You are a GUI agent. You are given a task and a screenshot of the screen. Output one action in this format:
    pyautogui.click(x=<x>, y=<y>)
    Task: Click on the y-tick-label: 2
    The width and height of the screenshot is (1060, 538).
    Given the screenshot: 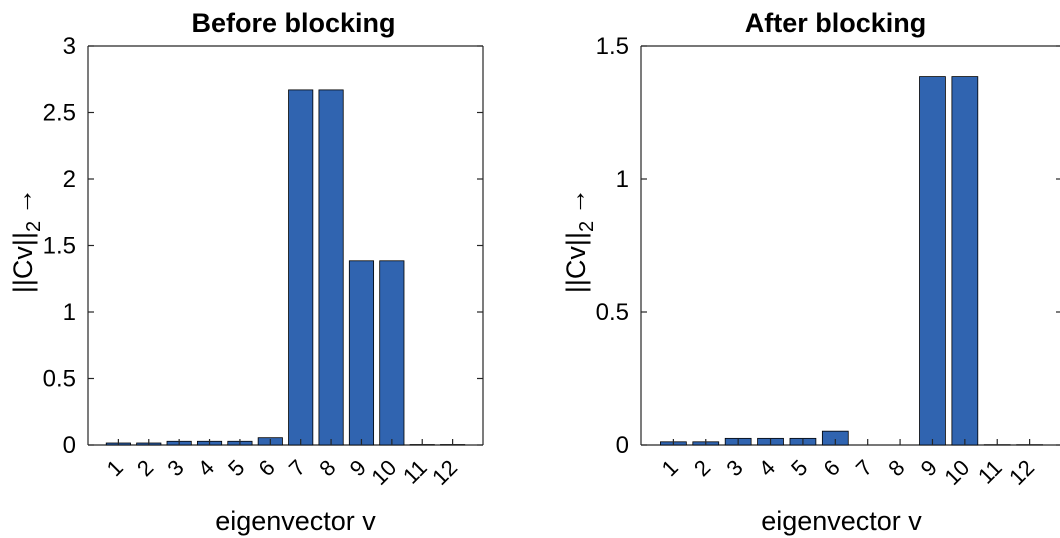 What is the action you would take?
    pyautogui.click(x=69, y=179)
    